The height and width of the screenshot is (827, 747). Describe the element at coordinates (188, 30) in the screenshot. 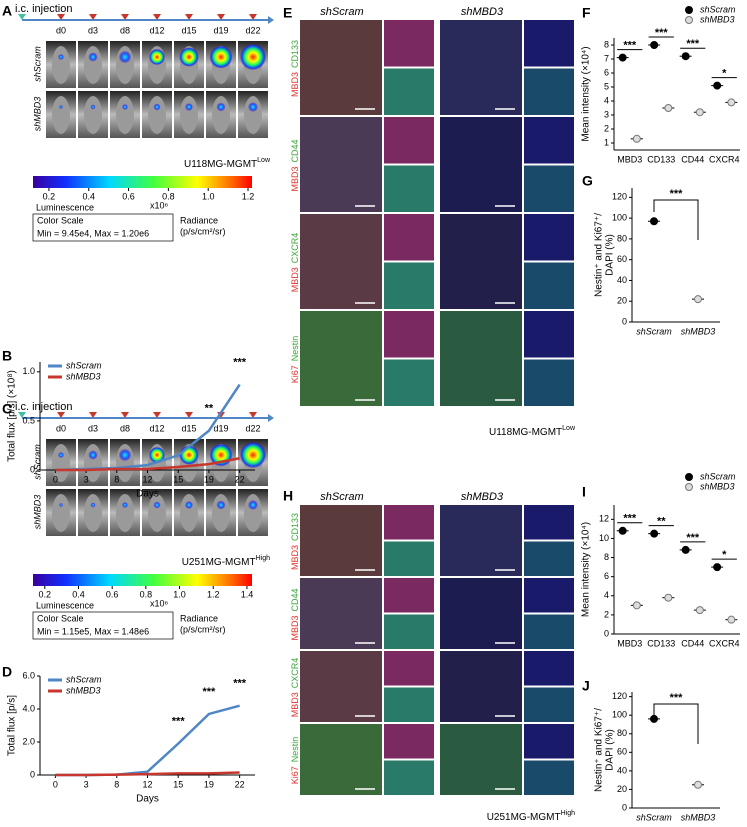

I see `day-label: d15` at that location.